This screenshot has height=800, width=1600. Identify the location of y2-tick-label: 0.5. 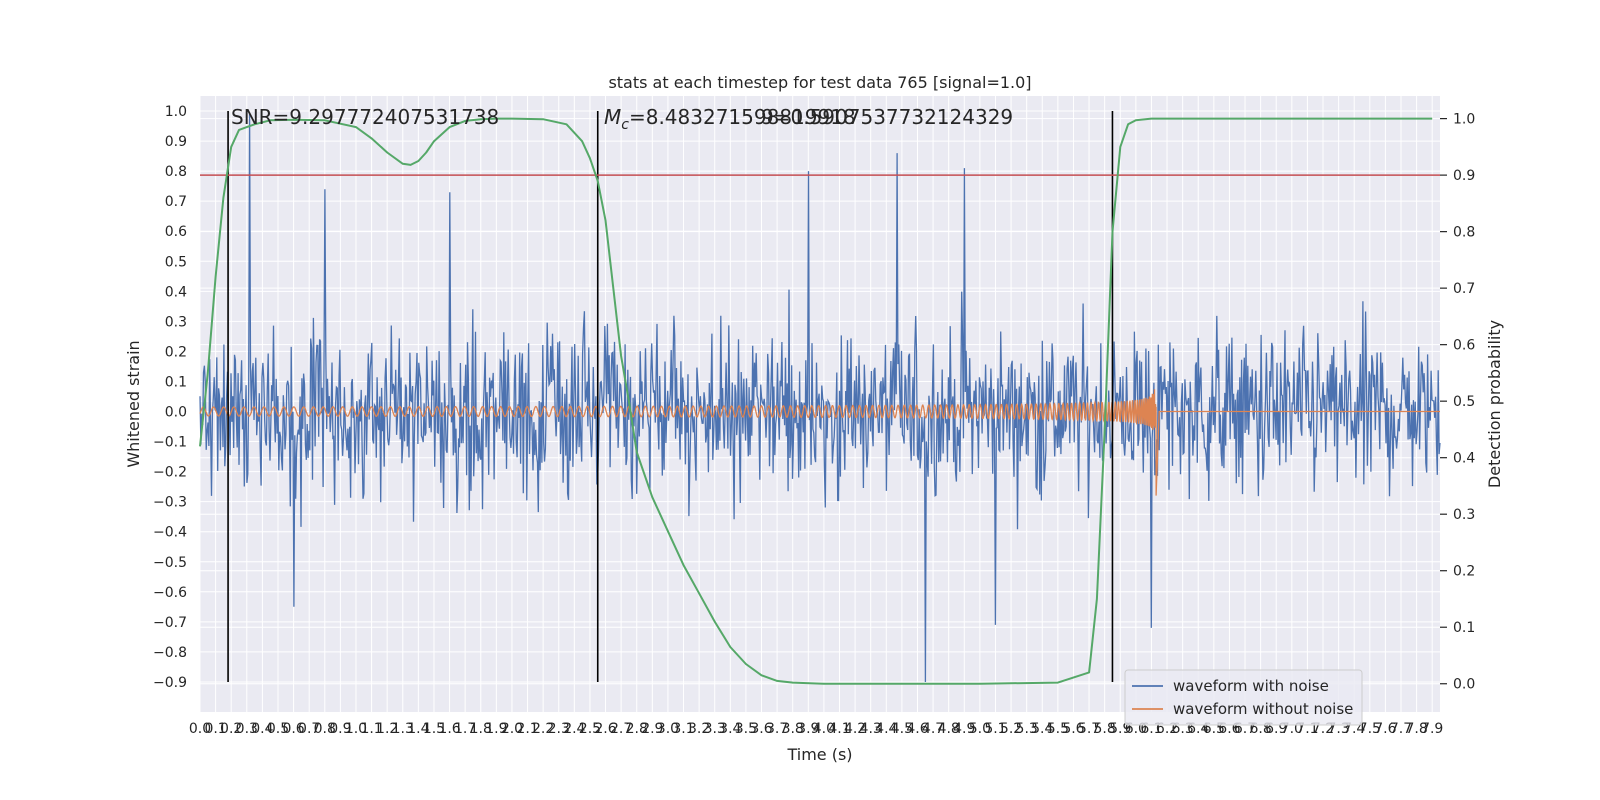
(1464, 402).